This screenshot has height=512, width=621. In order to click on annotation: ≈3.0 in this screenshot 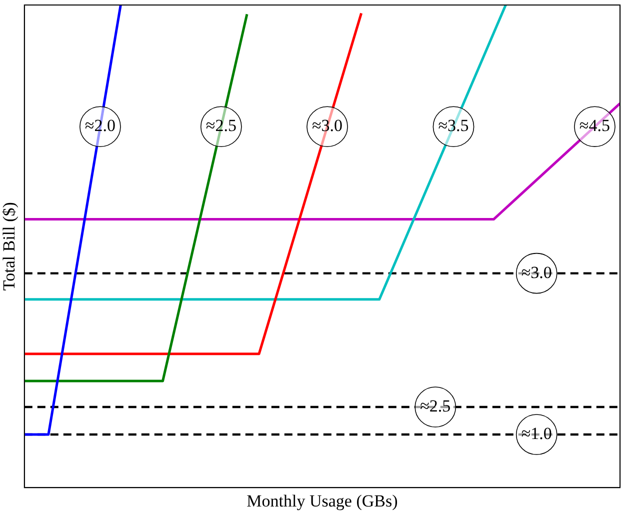, I will do `click(327, 126)`.